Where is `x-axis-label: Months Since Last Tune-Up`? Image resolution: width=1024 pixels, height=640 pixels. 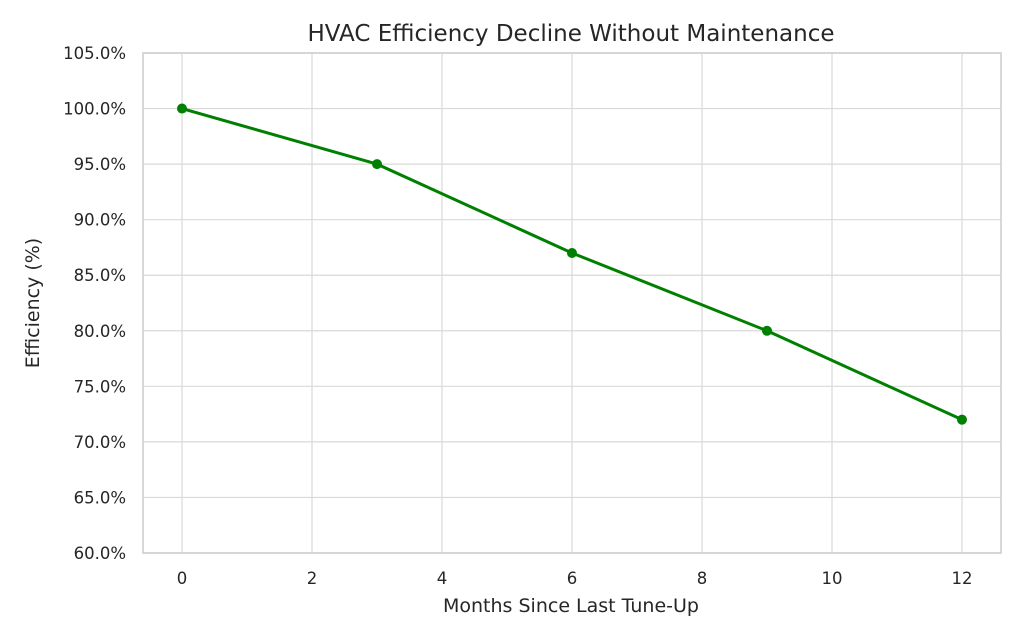 x-axis-label: Months Since Last Tune-Up is located at coordinates (571, 606).